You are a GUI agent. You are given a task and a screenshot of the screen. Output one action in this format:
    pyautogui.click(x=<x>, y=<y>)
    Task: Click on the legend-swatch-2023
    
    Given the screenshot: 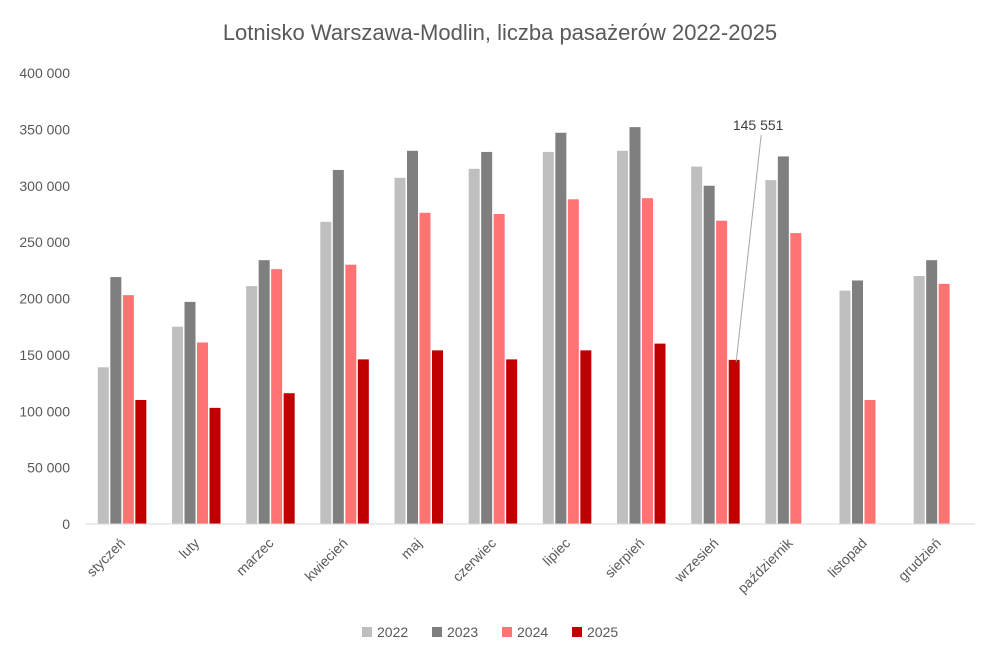 What is the action you would take?
    pyautogui.click(x=437, y=632)
    